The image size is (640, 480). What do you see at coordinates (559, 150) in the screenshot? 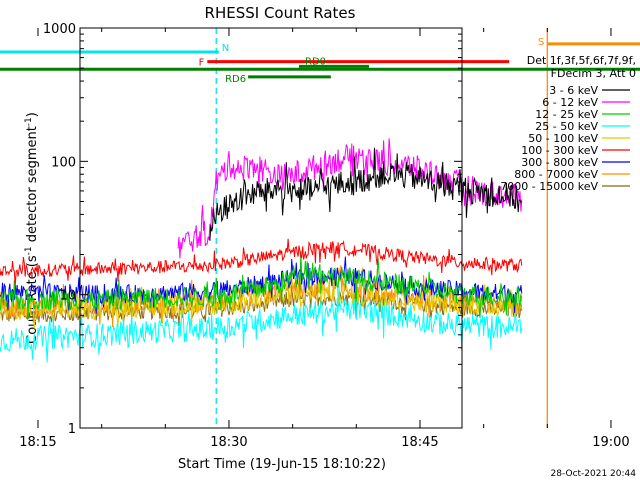
I see `legend-label-5: 100 - 300 keV` at bounding box center [559, 150].